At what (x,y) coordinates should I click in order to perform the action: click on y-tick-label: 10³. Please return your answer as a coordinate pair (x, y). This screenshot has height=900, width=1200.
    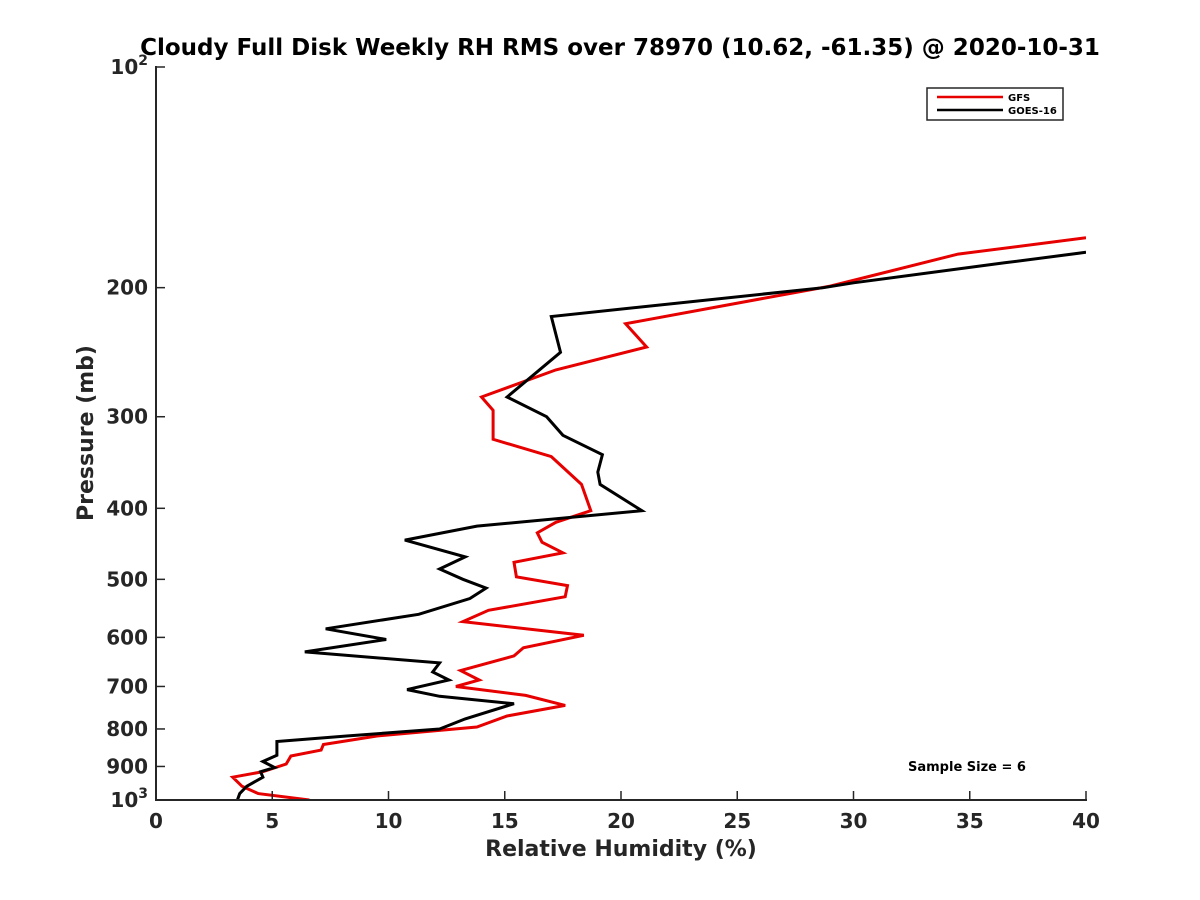
    Looking at the image, I should click on (129, 799).